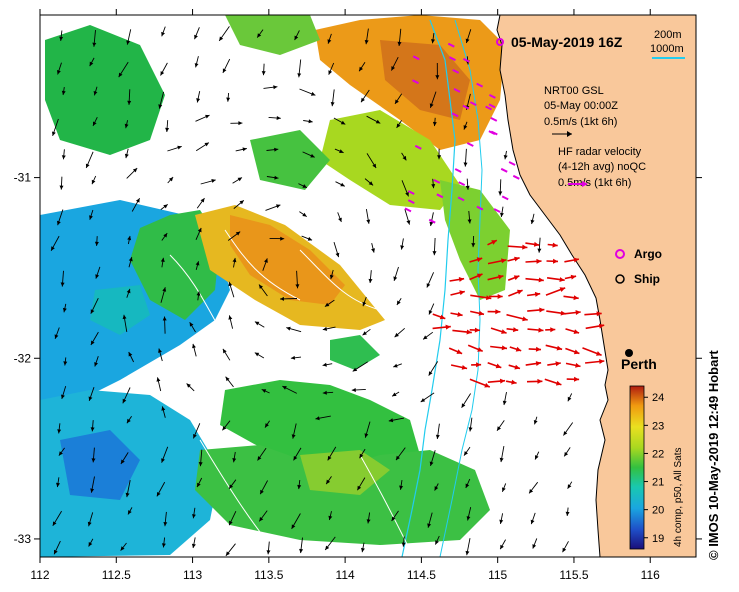  Describe the element at coordinates (658, 511) in the screenshot. I see `colorbar-tick-label: 20` at that location.